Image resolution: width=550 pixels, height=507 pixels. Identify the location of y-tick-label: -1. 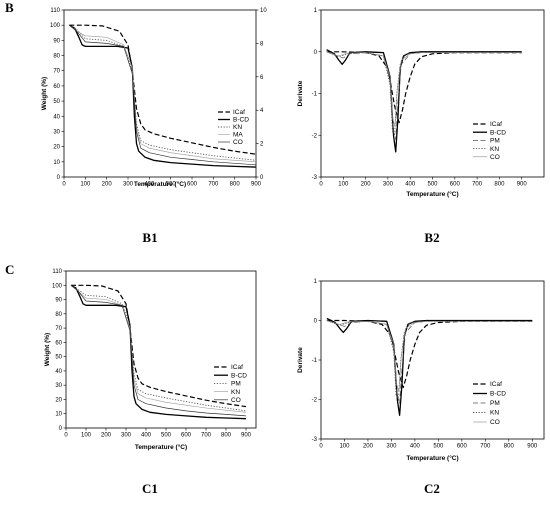
(315, 95).